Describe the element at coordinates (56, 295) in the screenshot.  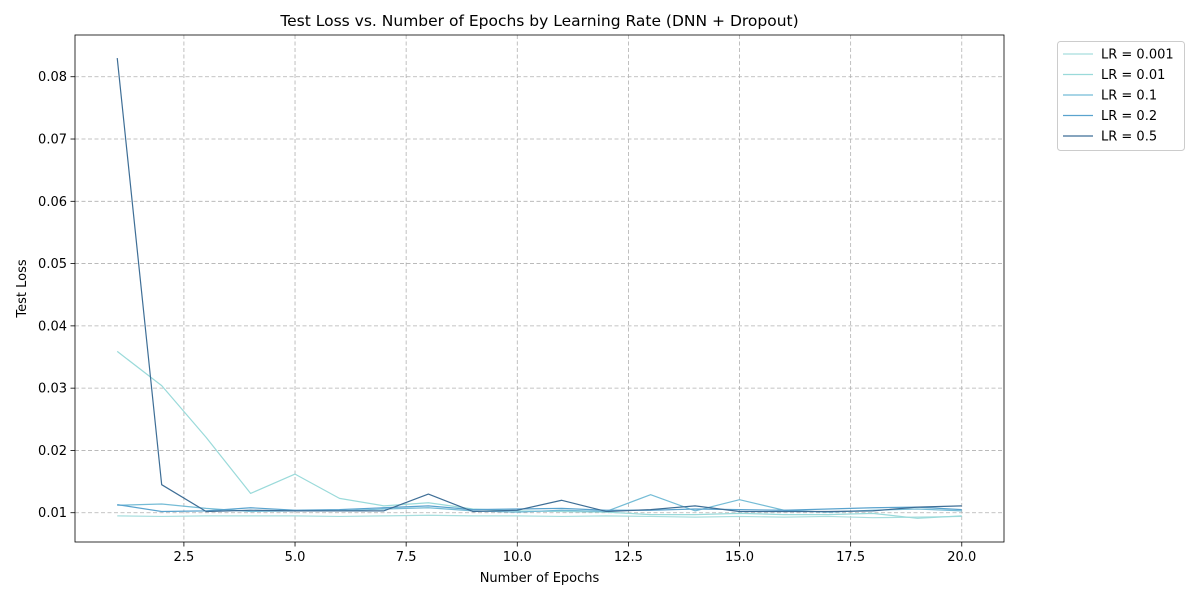
I see `y-axis: 0.01 0.02 0.03 0.04 0.05 0.06 0.07 0.08` at that location.